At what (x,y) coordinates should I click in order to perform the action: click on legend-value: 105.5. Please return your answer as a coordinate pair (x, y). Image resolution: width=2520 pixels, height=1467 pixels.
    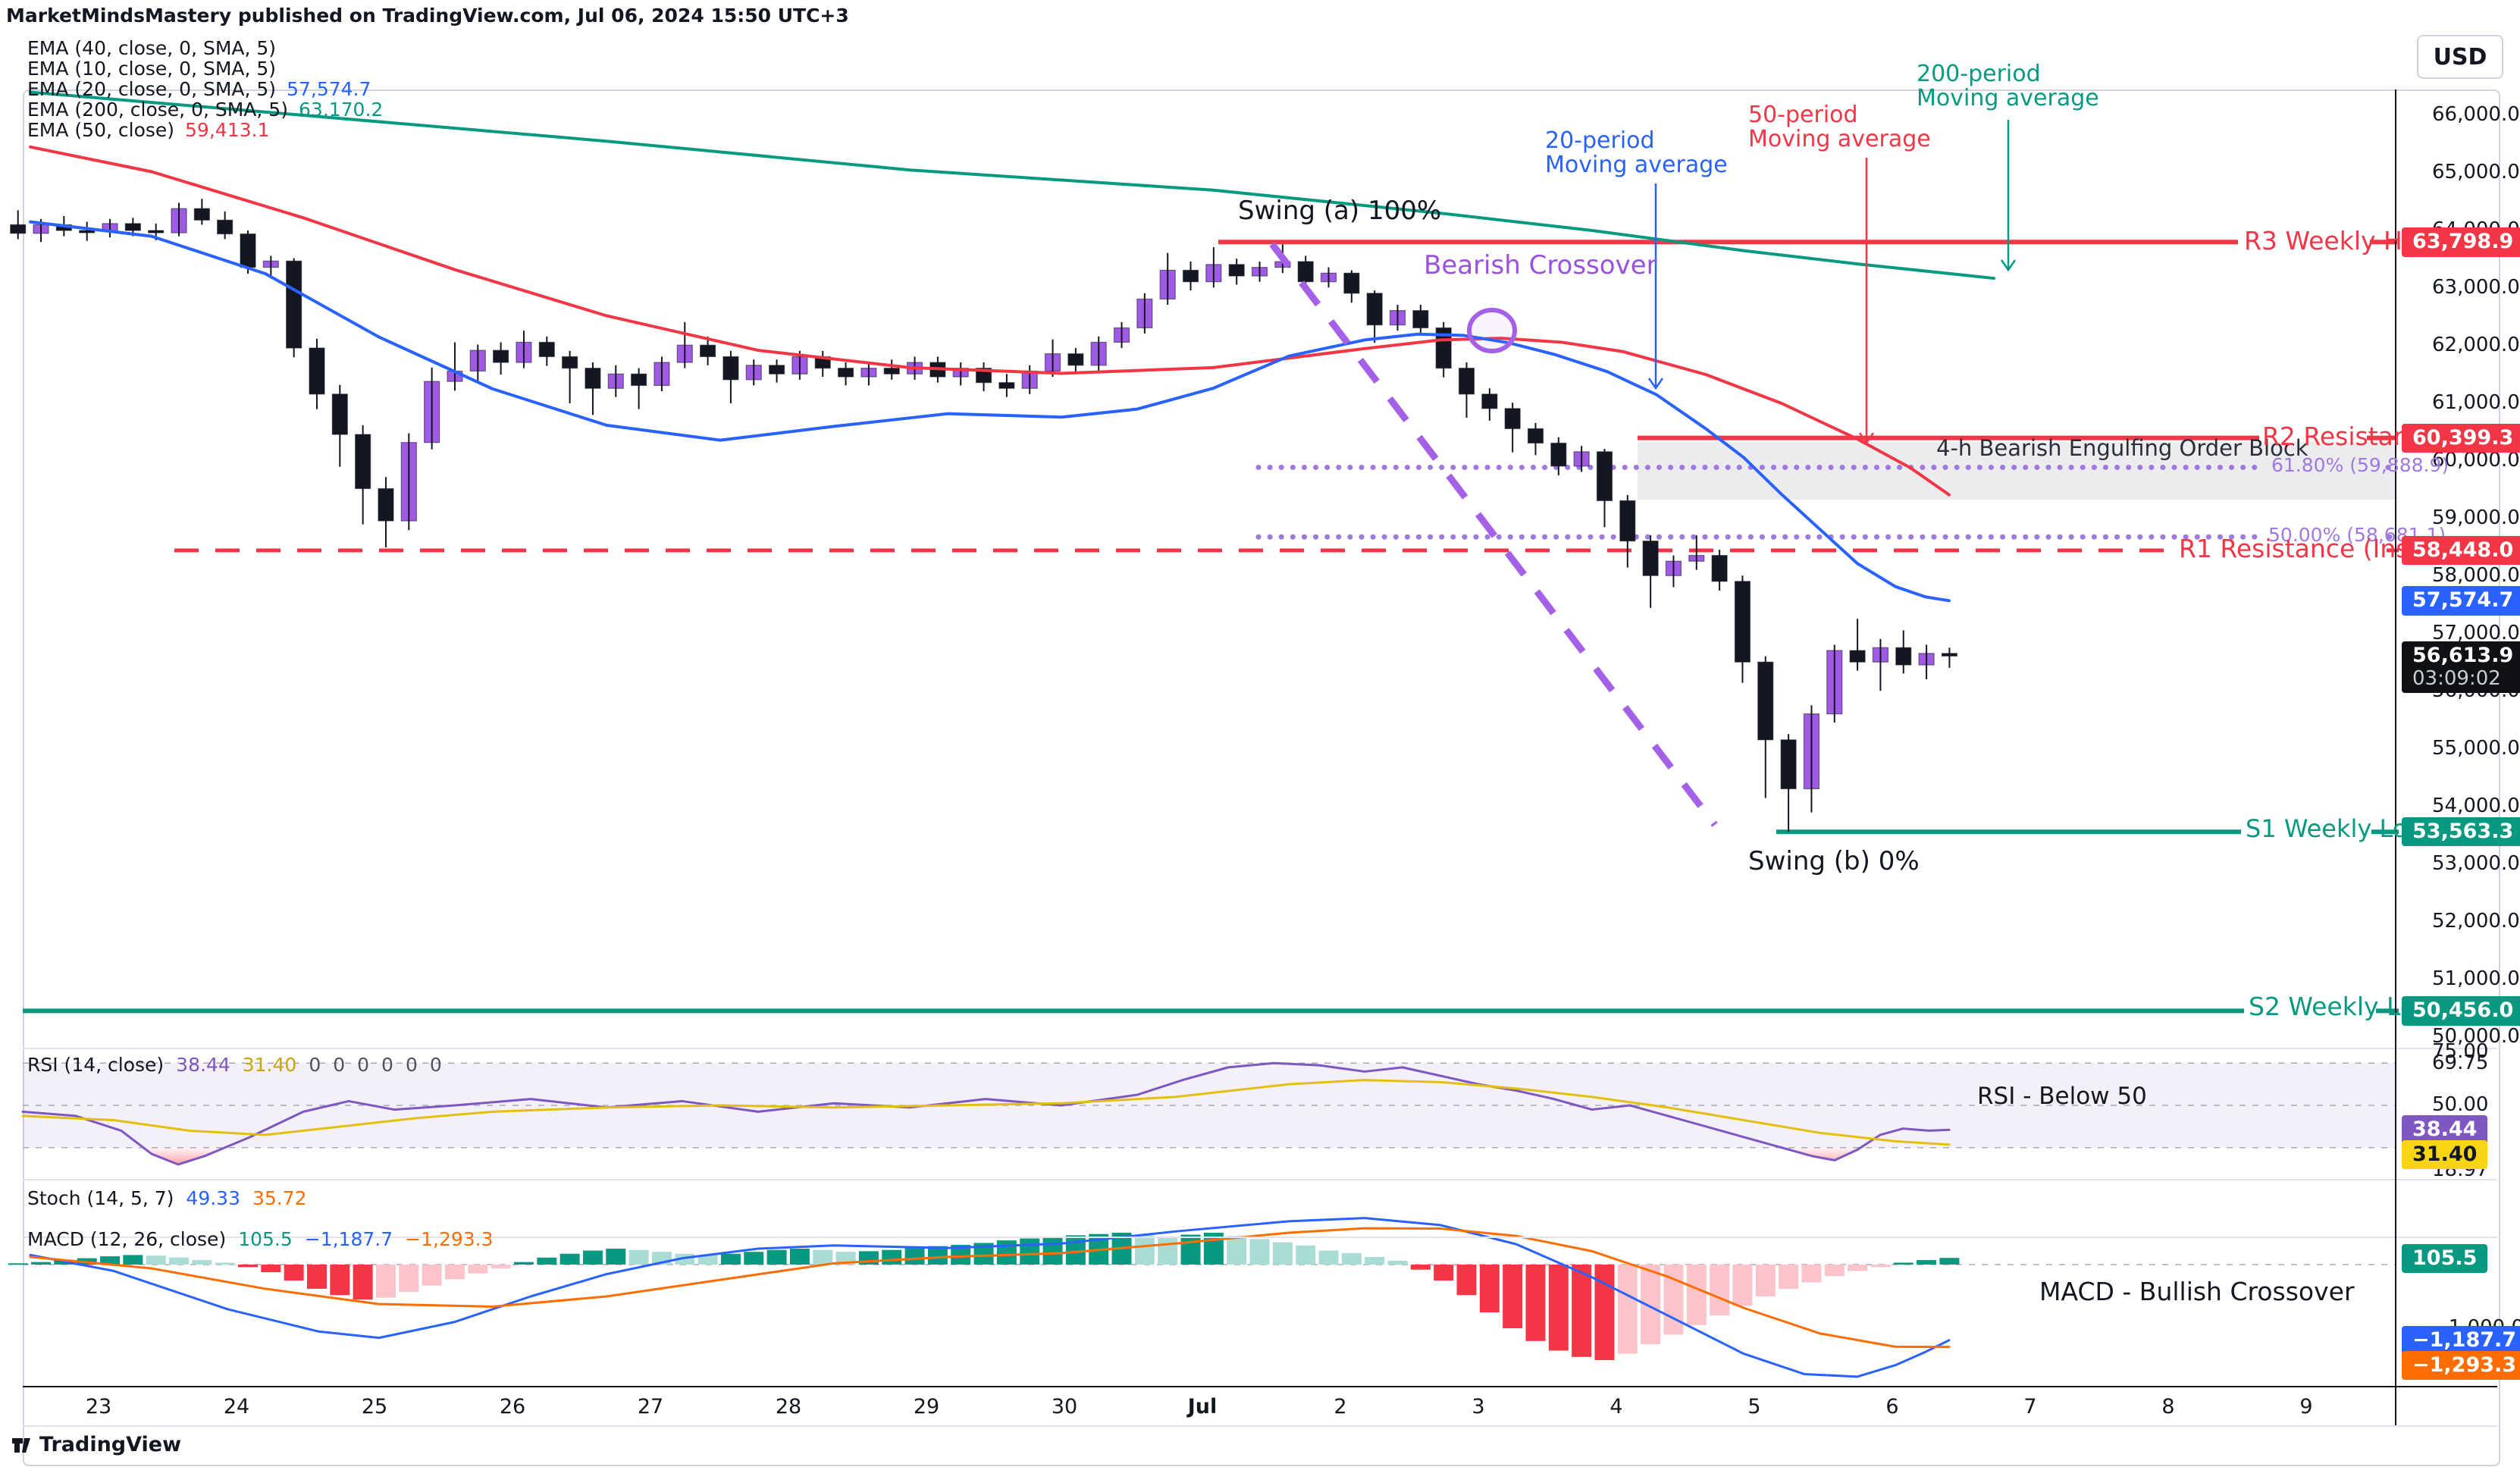
    Looking at the image, I should click on (265, 1239).